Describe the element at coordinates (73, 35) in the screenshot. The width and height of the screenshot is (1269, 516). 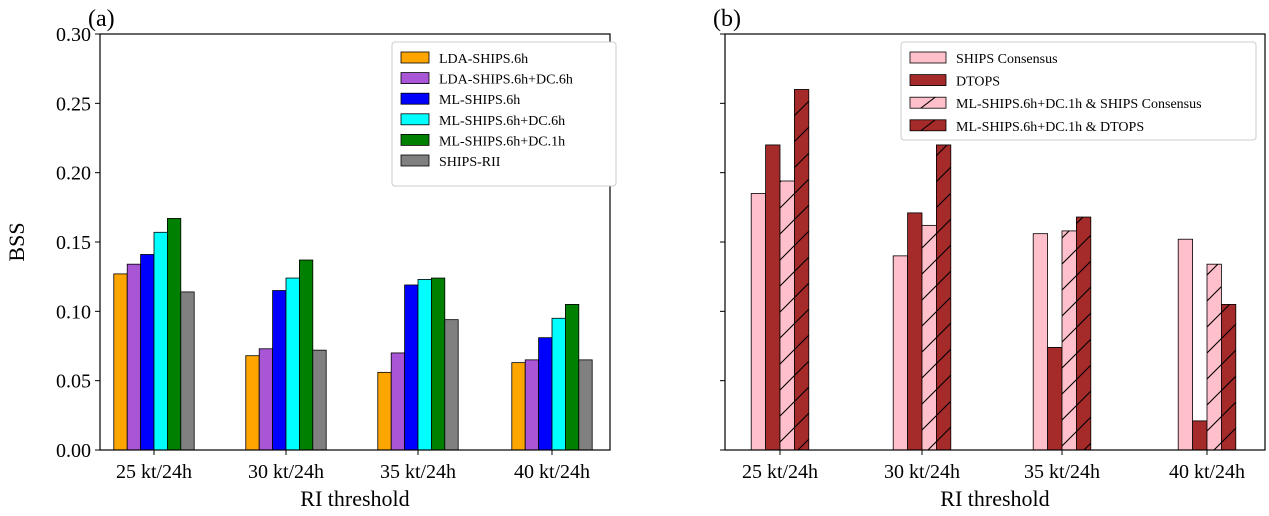
I see `y-tick-label: 0.30` at that location.